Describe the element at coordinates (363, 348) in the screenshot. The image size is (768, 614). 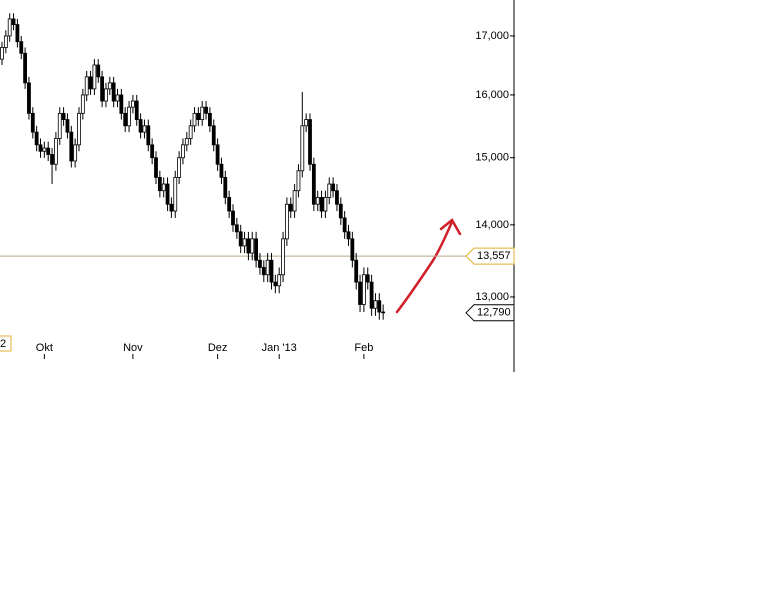
I see `x-tick-label: Feb` at that location.